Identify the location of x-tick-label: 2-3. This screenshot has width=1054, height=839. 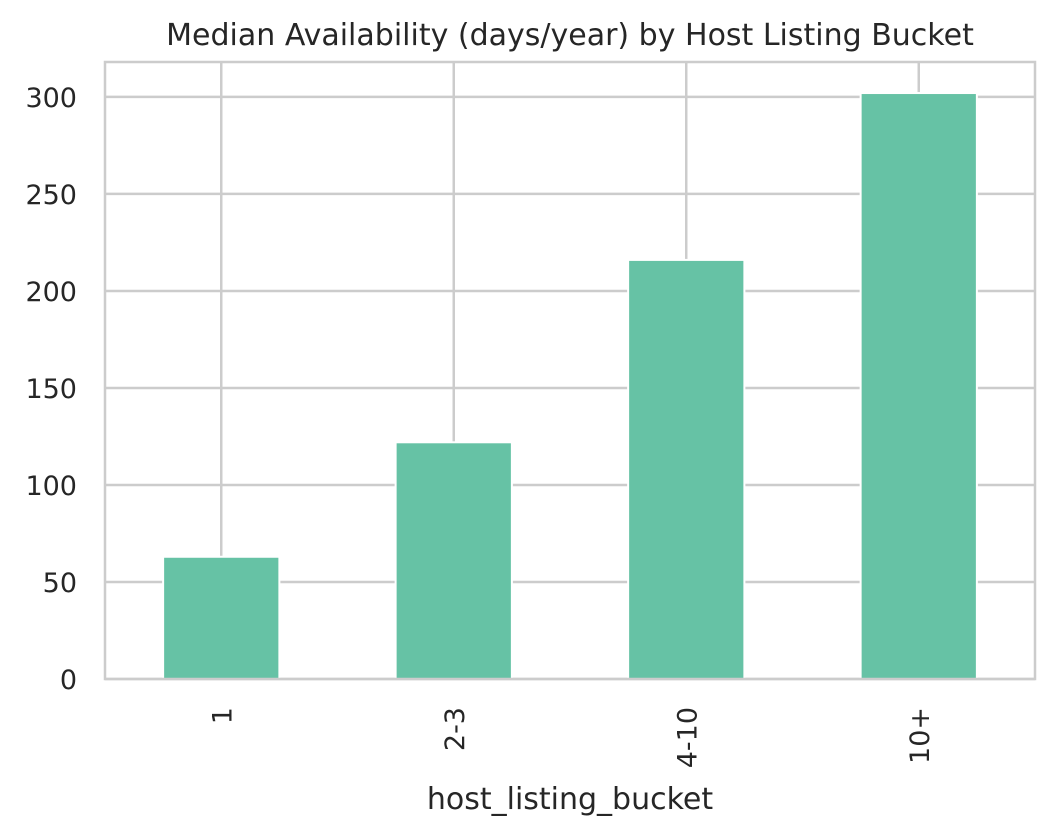
(455, 729).